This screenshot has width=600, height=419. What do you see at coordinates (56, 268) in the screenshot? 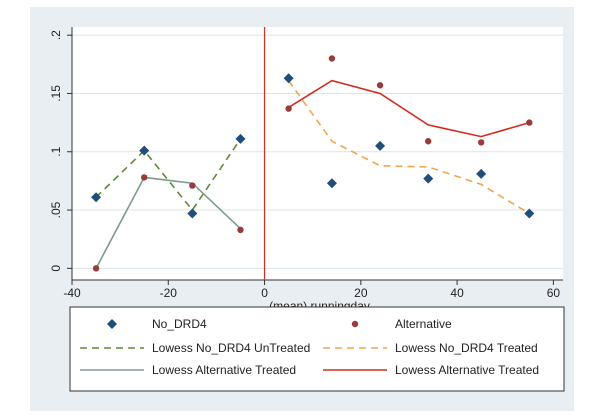
I see `y-tick-label: 0` at bounding box center [56, 268].